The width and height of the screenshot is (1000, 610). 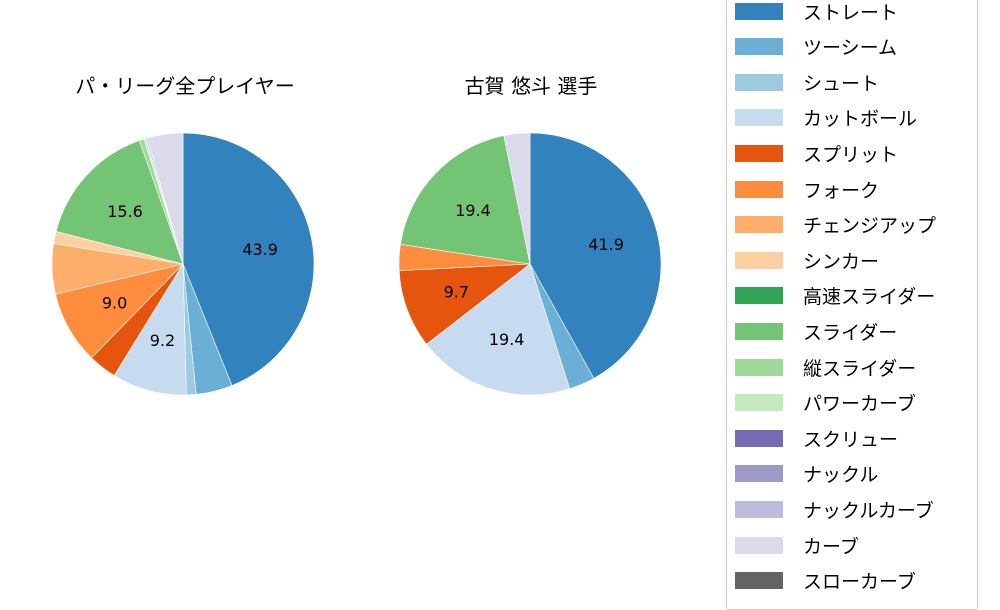 What do you see at coordinates (456, 291) in the screenshot?
I see `slice-value-label: 9.7` at bounding box center [456, 291].